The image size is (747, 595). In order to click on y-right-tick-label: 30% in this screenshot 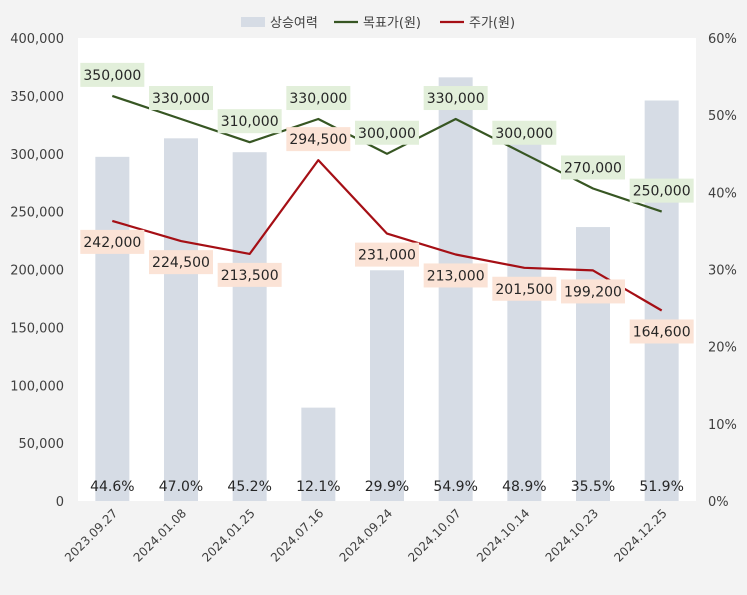, I will do `click(722, 271)`.